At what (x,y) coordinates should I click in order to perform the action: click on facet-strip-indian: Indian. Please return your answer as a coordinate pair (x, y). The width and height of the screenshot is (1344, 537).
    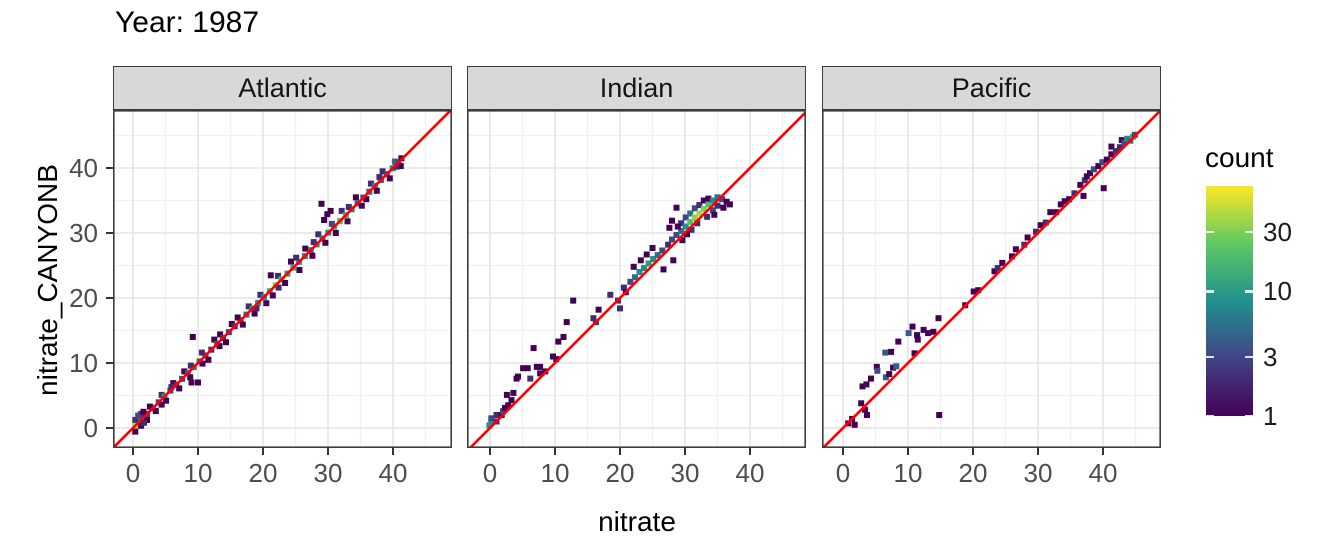
    Looking at the image, I should click on (636, 88).